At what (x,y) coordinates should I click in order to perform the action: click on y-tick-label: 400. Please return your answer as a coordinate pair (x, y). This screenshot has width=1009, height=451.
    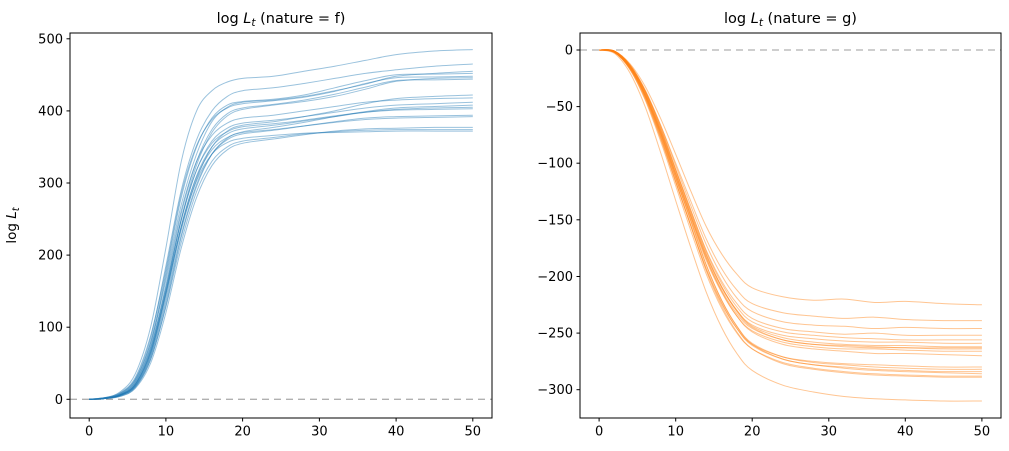
    Looking at the image, I should click on (50, 111).